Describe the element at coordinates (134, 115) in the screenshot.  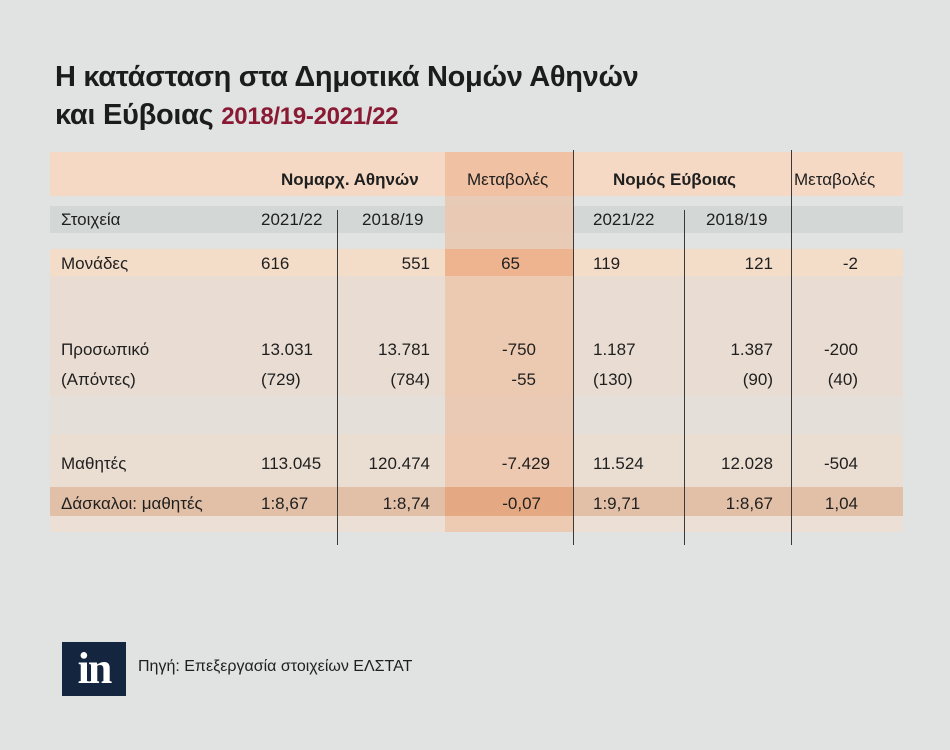
I see `title-line-2-text: και Εύβοιας` at that location.